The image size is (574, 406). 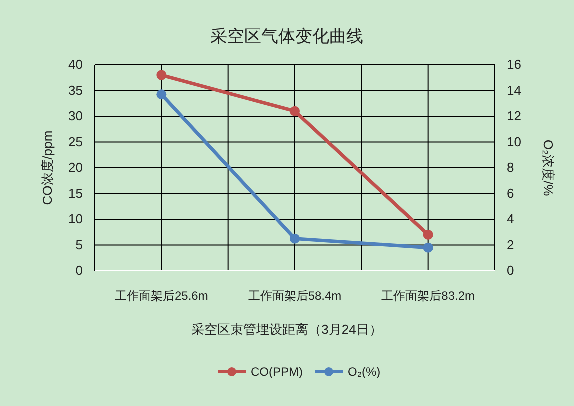 I want to click on y-tick-label: 40, so click(x=75, y=64).